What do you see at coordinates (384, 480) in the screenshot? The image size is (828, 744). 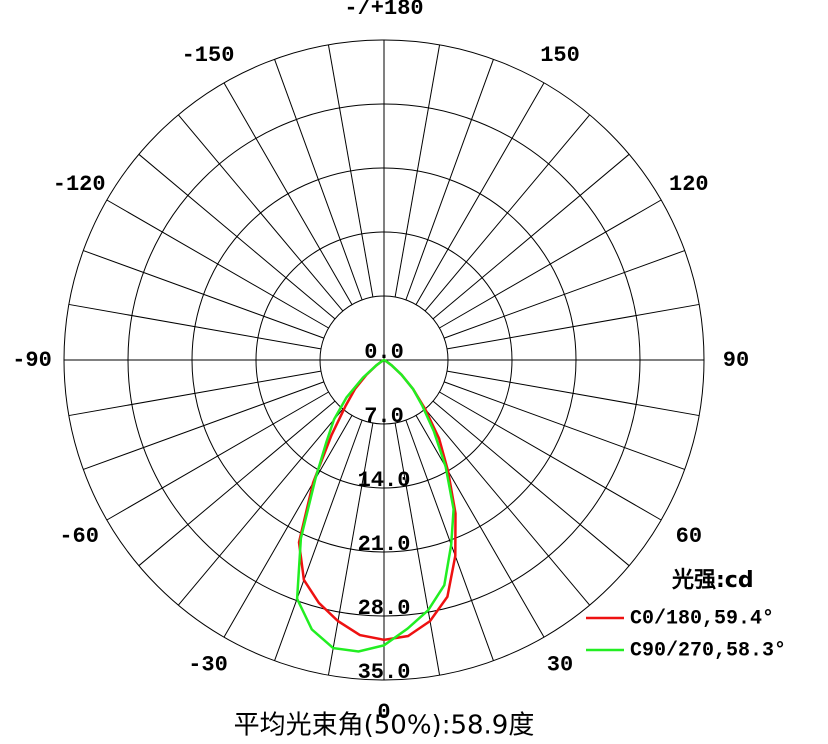 I see `r-tick-label: 14.0` at bounding box center [384, 480].